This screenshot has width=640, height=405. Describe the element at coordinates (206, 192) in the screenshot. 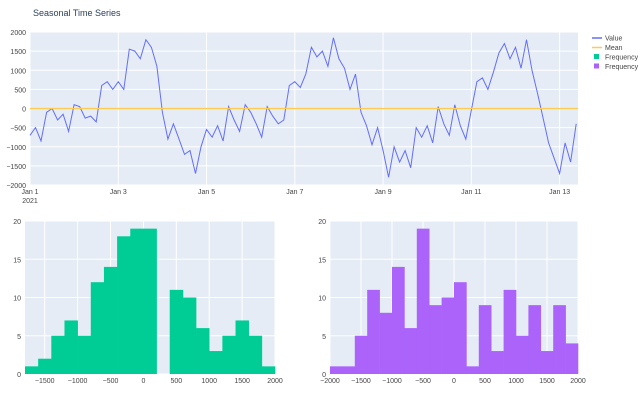

I see `x-tick-label: Jan 5` at that location.